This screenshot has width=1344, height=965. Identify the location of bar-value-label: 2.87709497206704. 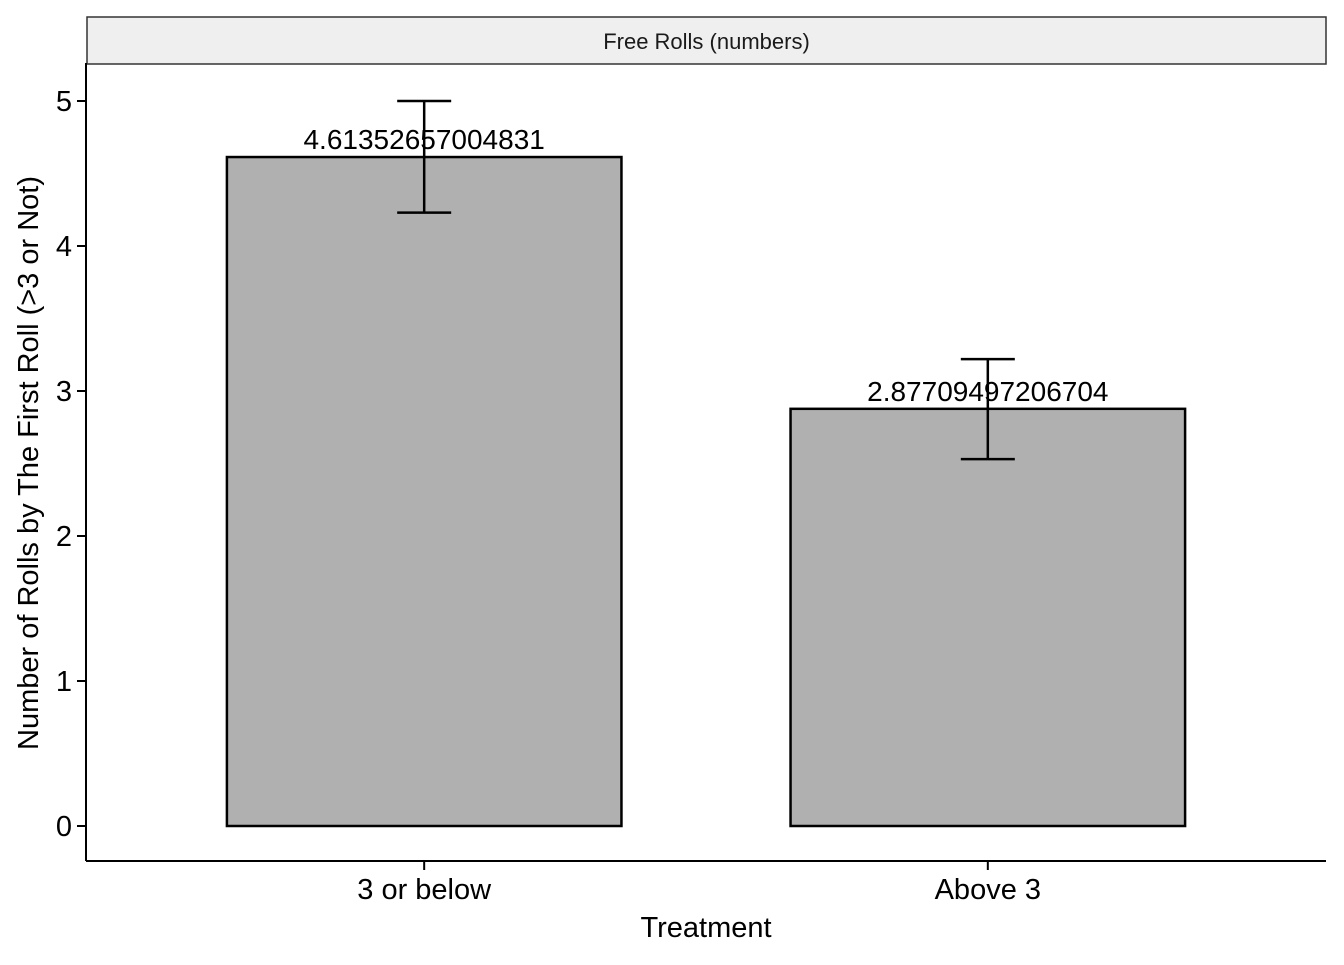
(987, 391).